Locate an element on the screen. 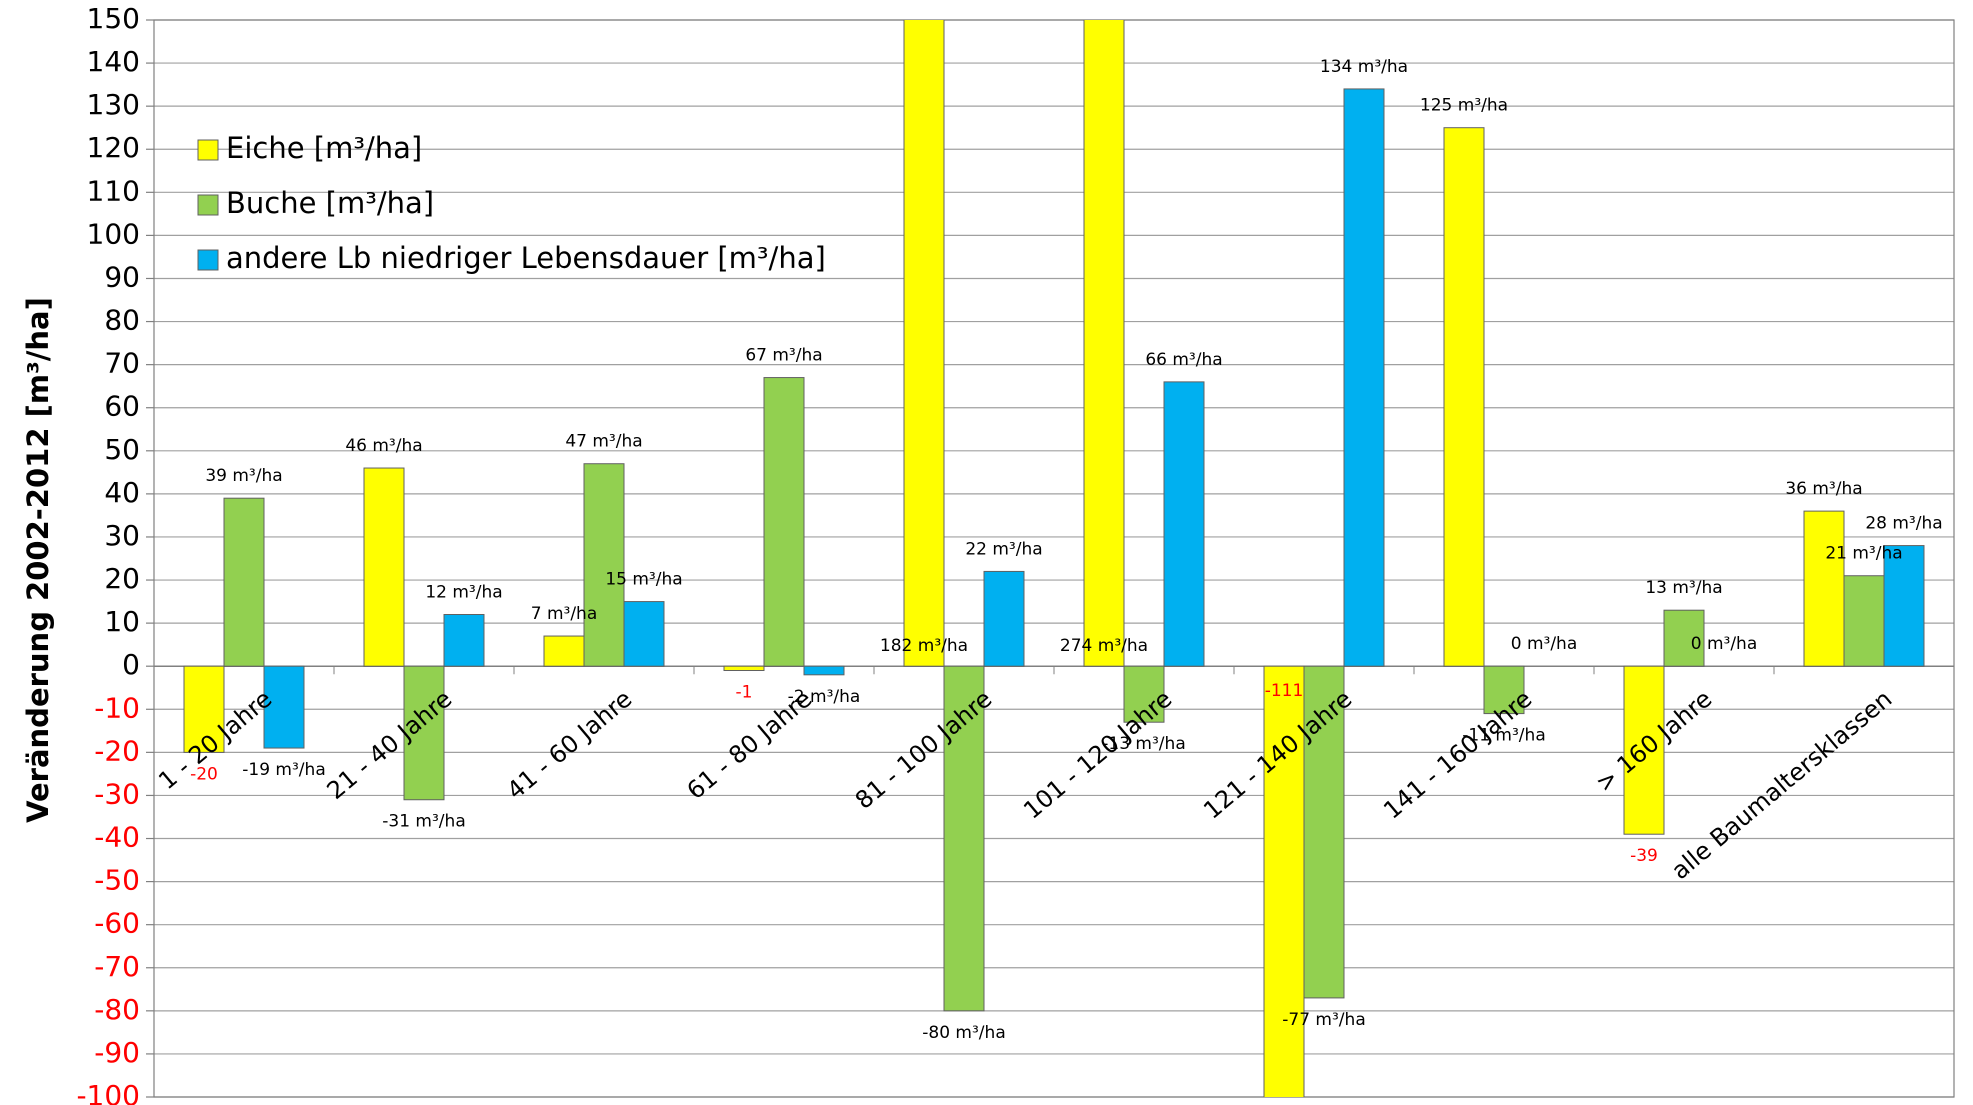 The width and height of the screenshot is (1973, 1105). value-label: -80 m³/ha is located at coordinates (963, 1033).